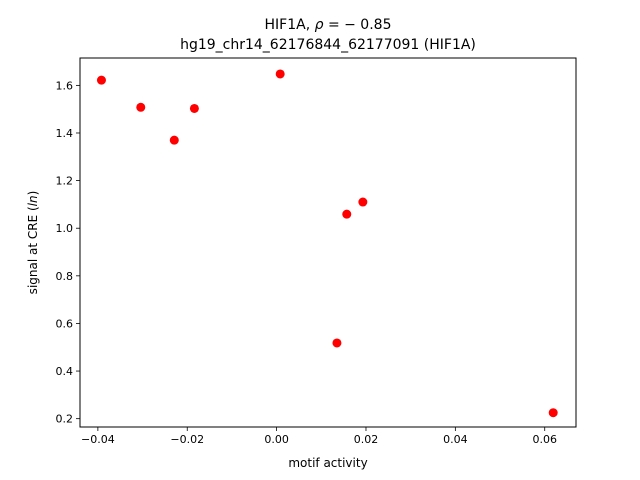  I want to click on y-tick-label: 1.6, so click(65, 85).